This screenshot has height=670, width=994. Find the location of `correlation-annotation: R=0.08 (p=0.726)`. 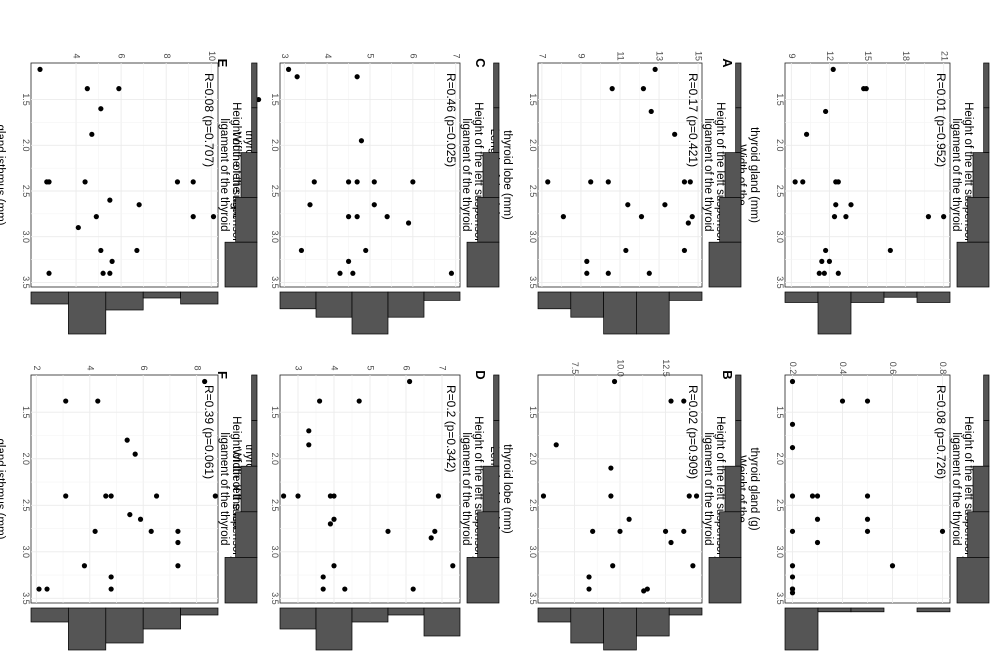

correlation-annotation: R=0.08 (p=0.726) is located at coordinates (941, 432).